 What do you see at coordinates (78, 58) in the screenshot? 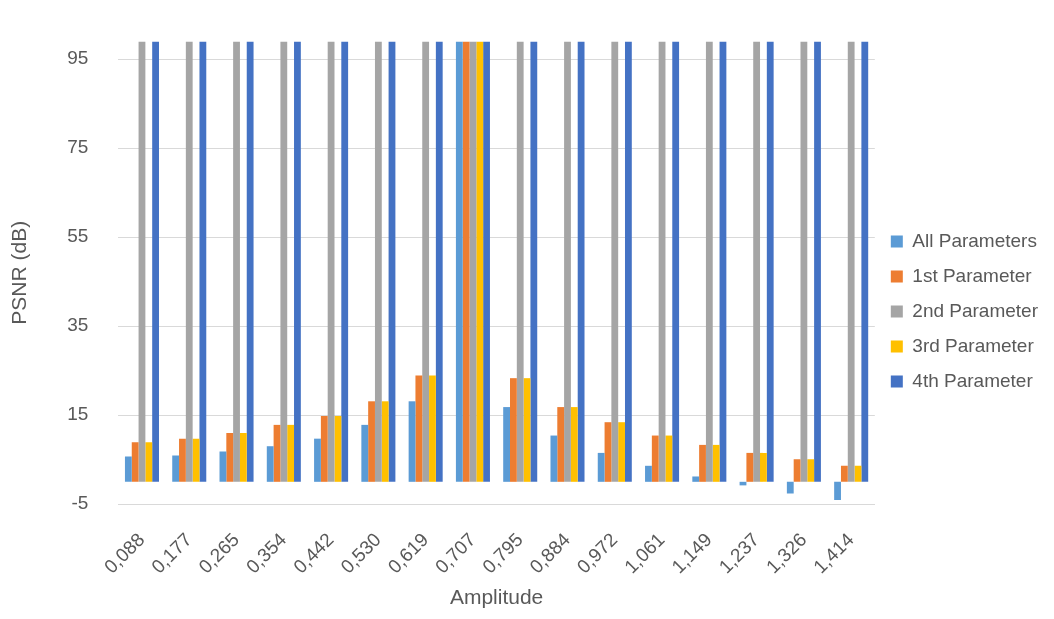
I see `y-tick-label: 95` at bounding box center [78, 58].